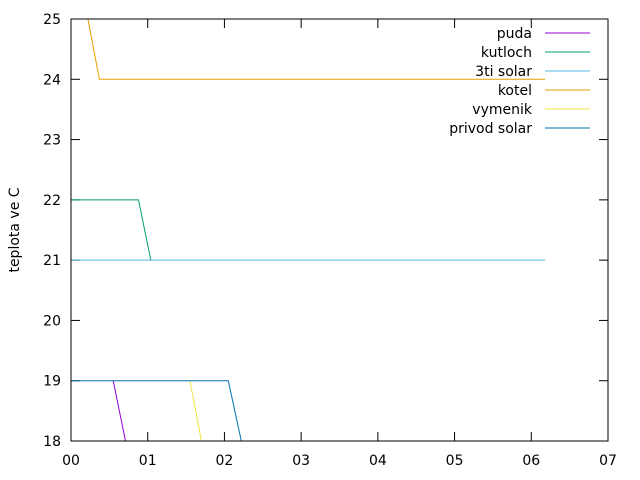  What do you see at coordinates (52, 20) in the screenshot?
I see `y-tick-label: 25` at bounding box center [52, 20].